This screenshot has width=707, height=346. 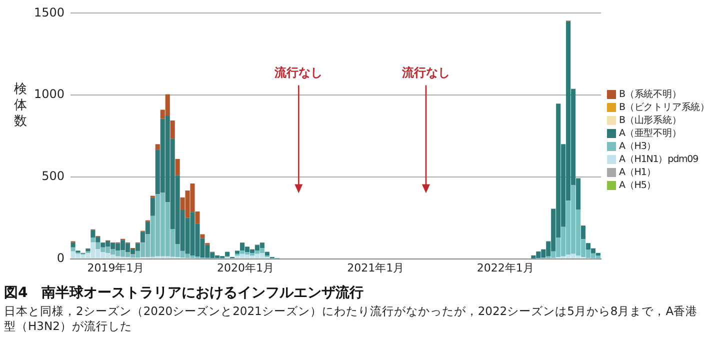 I want to click on y-tick-label: 0, so click(x=60, y=257).